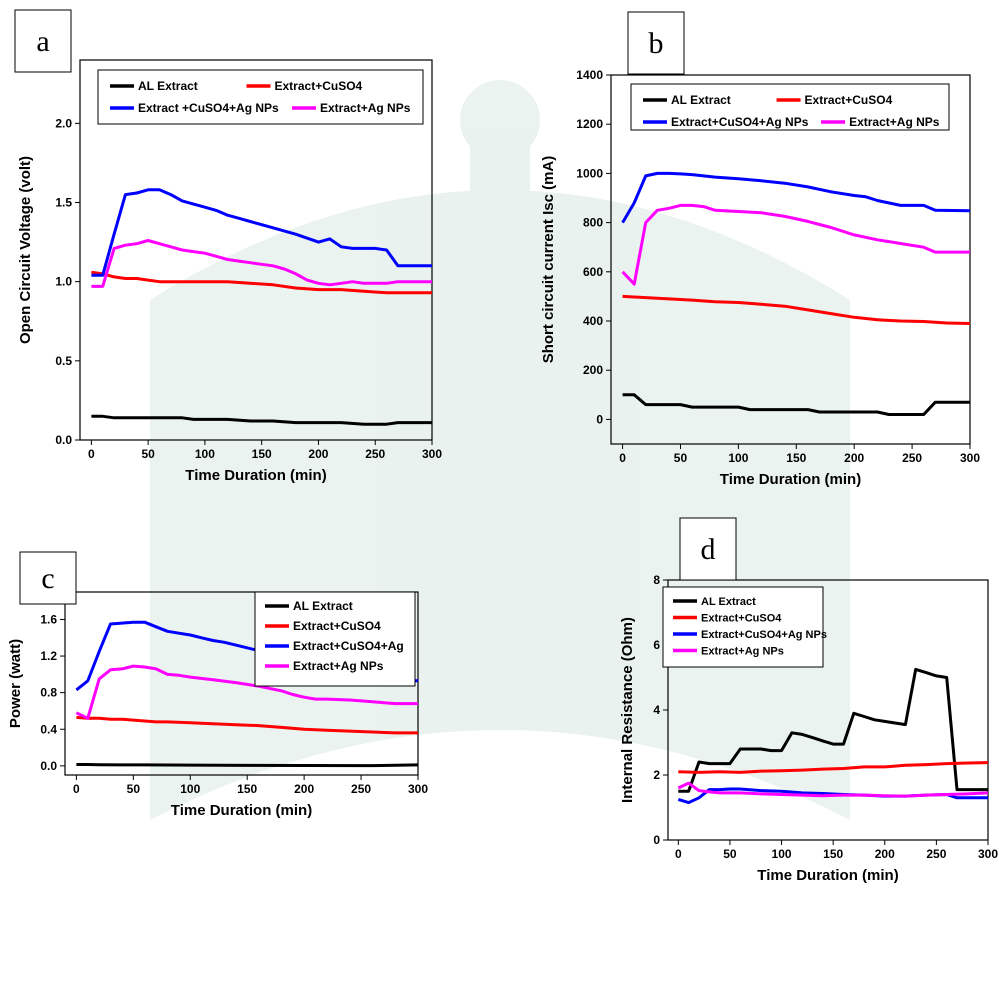 This screenshot has width=999, height=987. I want to click on legend-entry: Extract +CuSO4+Ag NPs, so click(208, 108).